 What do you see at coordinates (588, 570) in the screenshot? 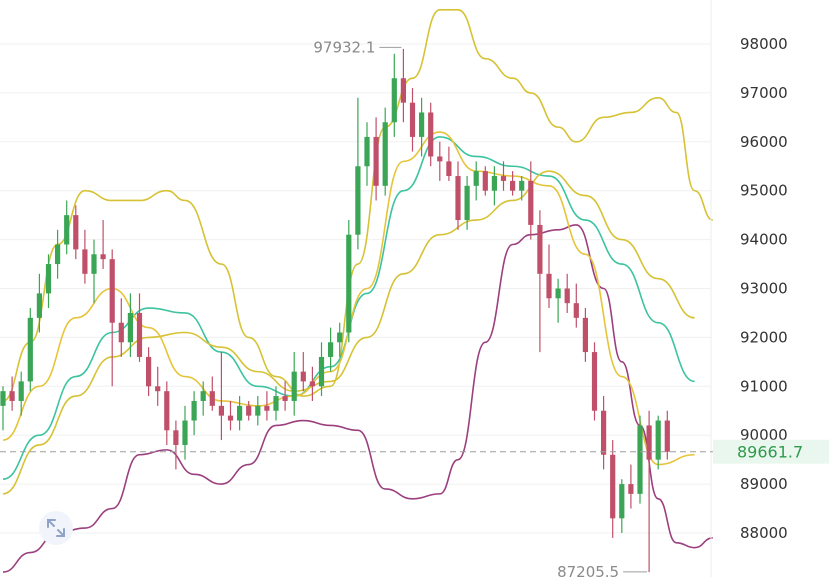
I see `low-price-label: 87205.5` at bounding box center [588, 570].